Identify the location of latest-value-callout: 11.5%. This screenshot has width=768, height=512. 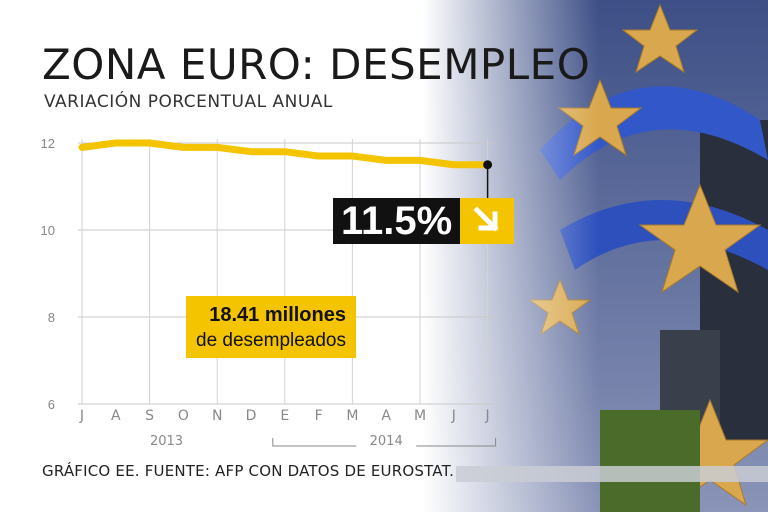
(424, 221).